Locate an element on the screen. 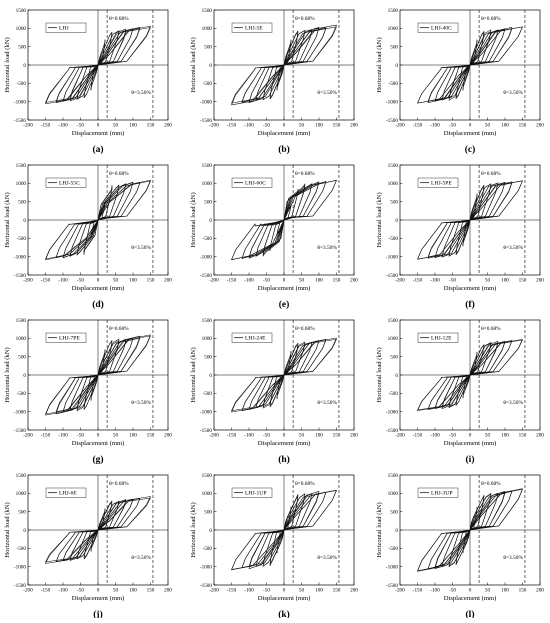  legend-label: LHJ is located at coordinates (64, 29).